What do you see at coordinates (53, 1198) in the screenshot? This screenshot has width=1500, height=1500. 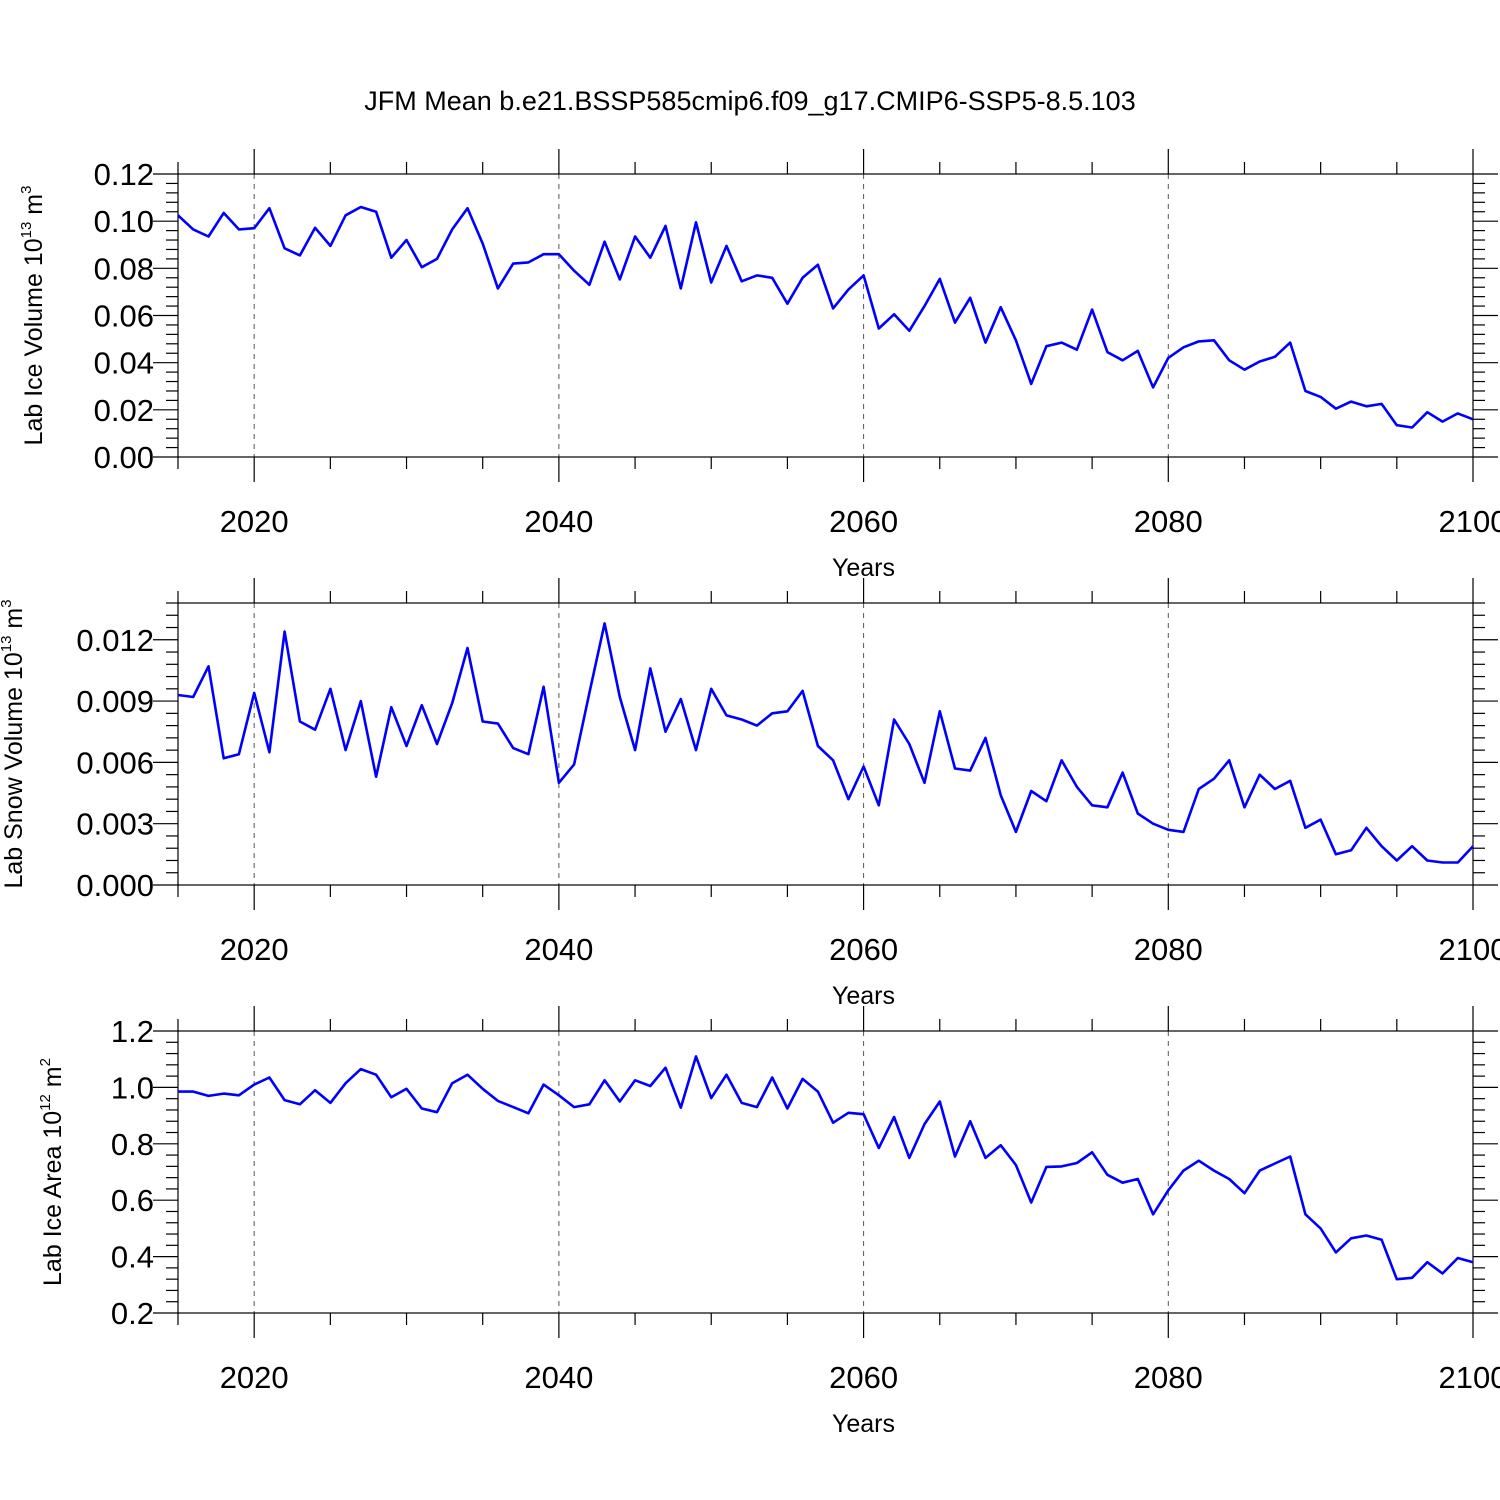 I see `y-axis-title-text: Lab Ice Area 10` at bounding box center [53, 1198].